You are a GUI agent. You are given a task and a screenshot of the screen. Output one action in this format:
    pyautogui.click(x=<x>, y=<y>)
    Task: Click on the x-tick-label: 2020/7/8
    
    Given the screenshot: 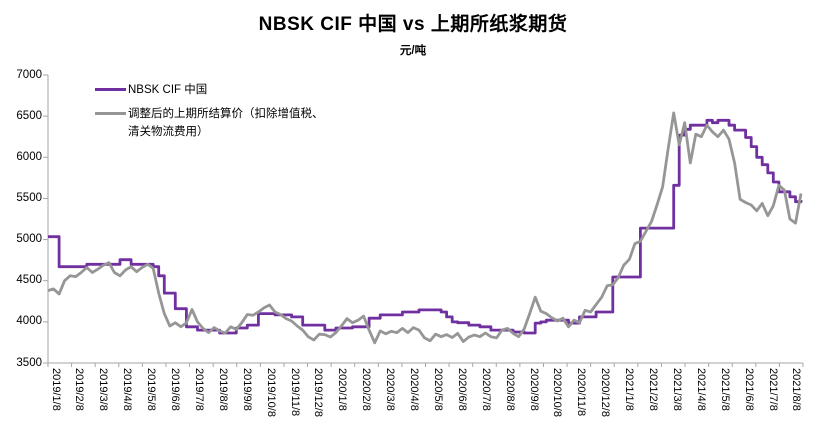 What is the action you would take?
    pyautogui.click(x=485, y=389)
    